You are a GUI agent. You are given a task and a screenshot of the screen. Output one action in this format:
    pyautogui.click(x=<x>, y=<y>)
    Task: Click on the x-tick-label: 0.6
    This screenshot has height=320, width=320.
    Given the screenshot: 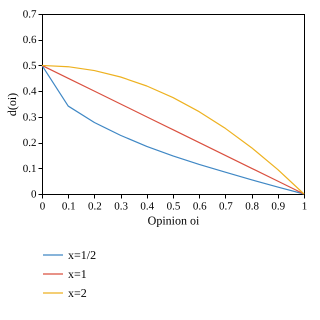 What is the action you would take?
    pyautogui.click(x=200, y=206)
    